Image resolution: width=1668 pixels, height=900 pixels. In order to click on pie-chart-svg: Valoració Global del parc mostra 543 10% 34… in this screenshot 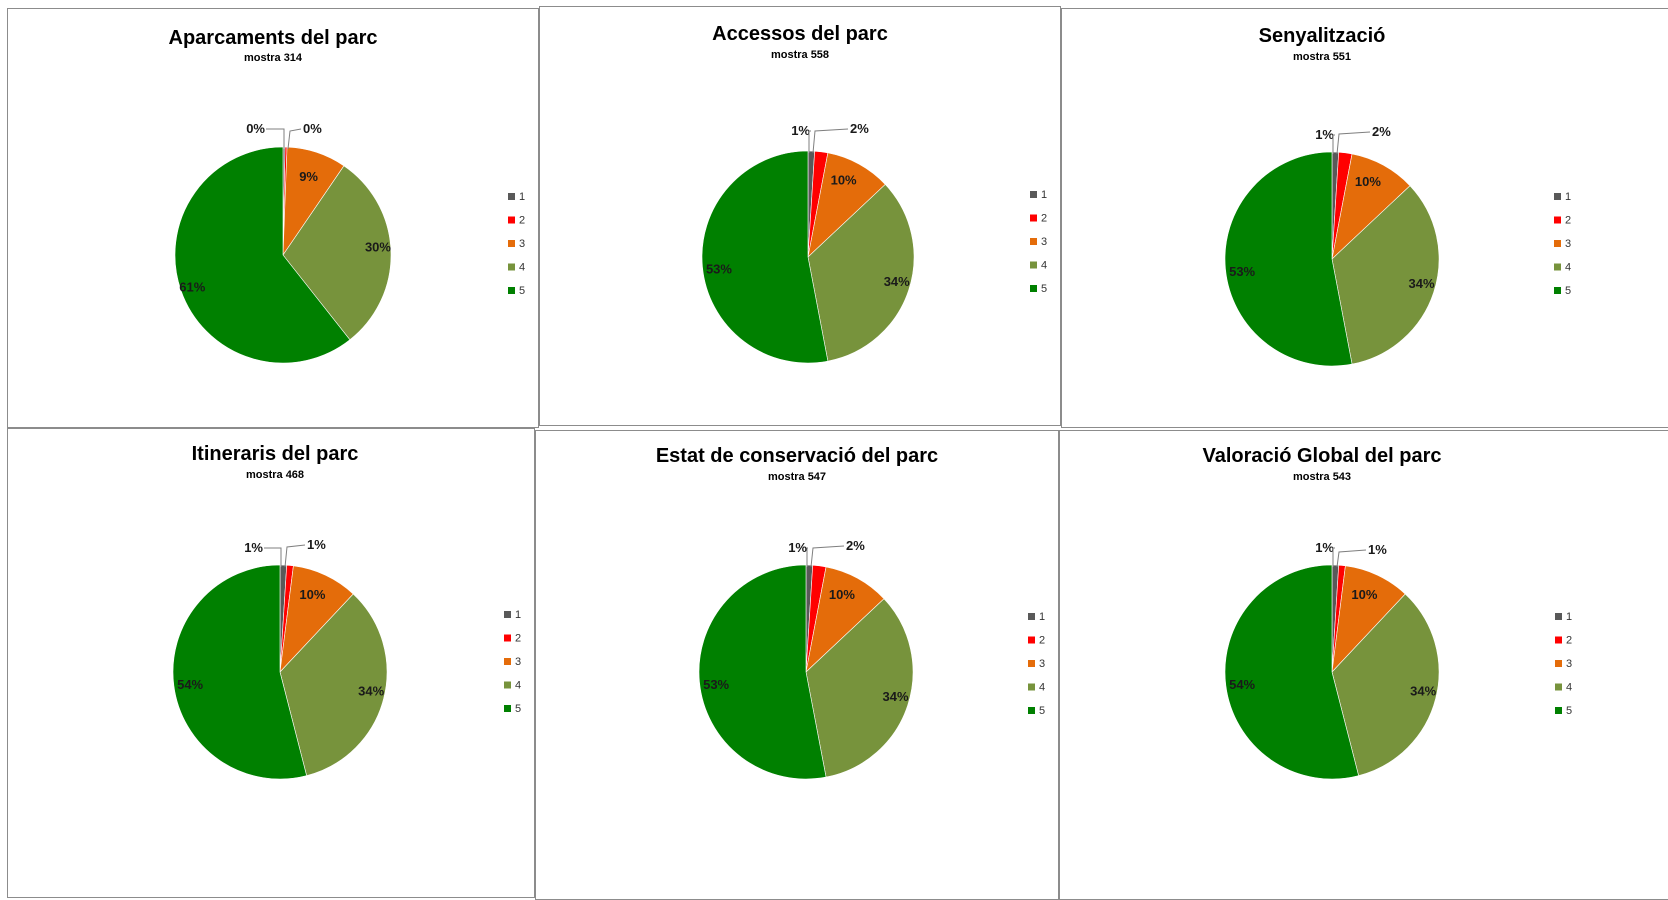, I will do `click(1387, 612)`.